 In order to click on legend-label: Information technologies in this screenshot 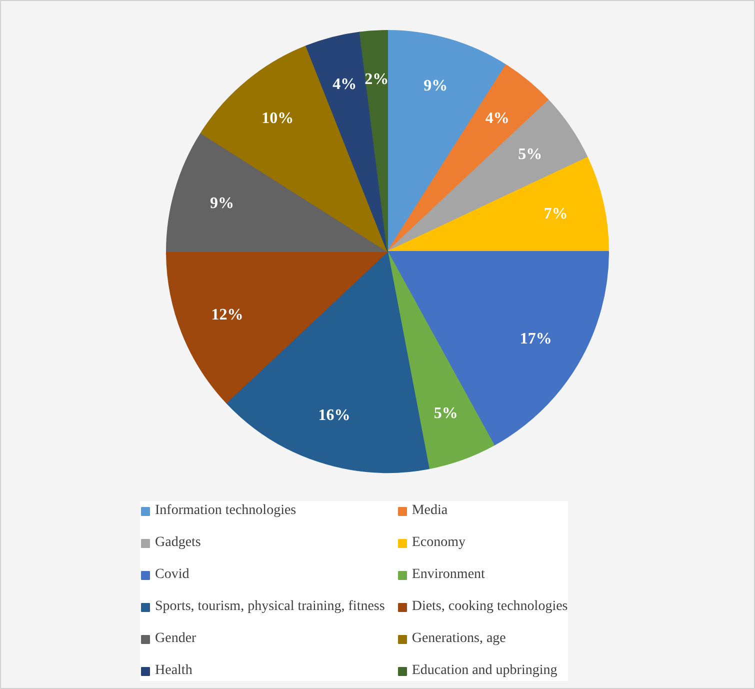, I will do `click(225, 511)`.